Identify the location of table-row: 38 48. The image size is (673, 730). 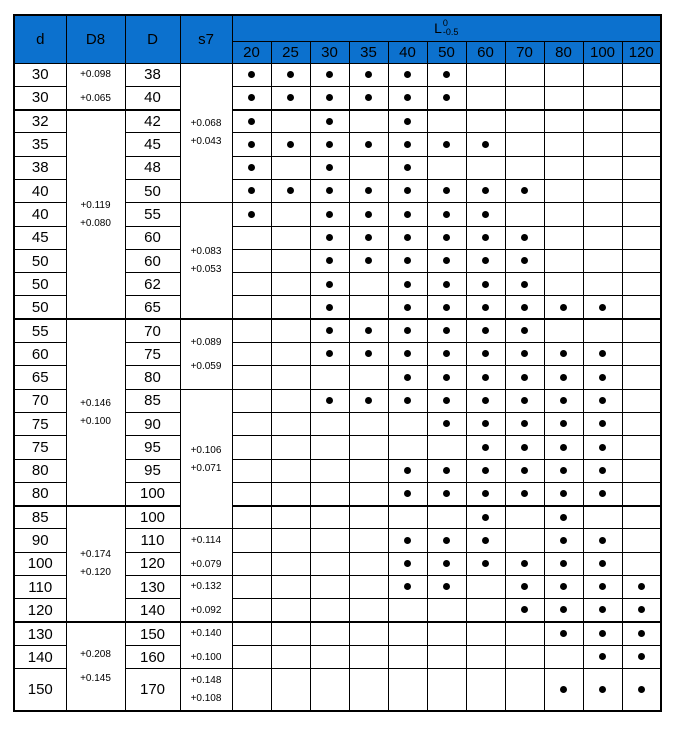
(337, 167).